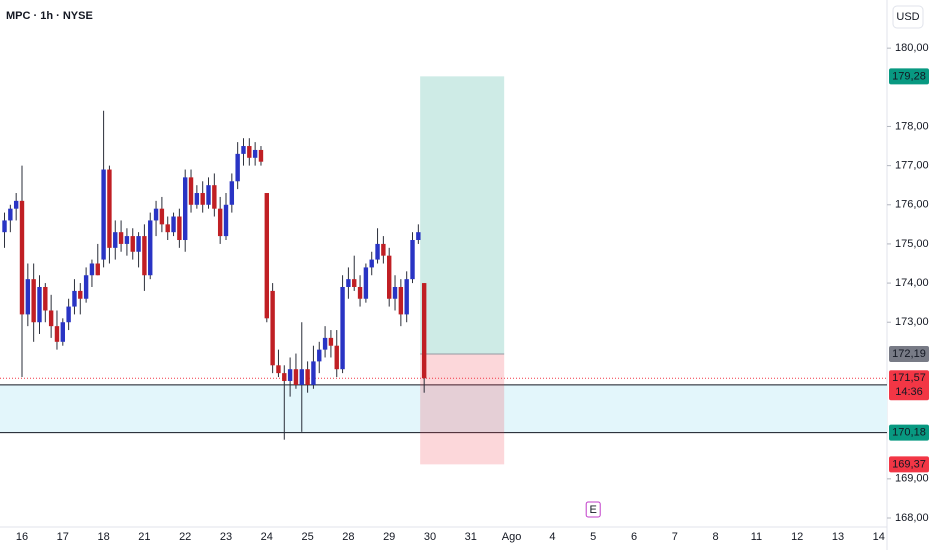 The height and width of the screenshot is (550, 932). I want to click on target-price-box, so click(909, 76).